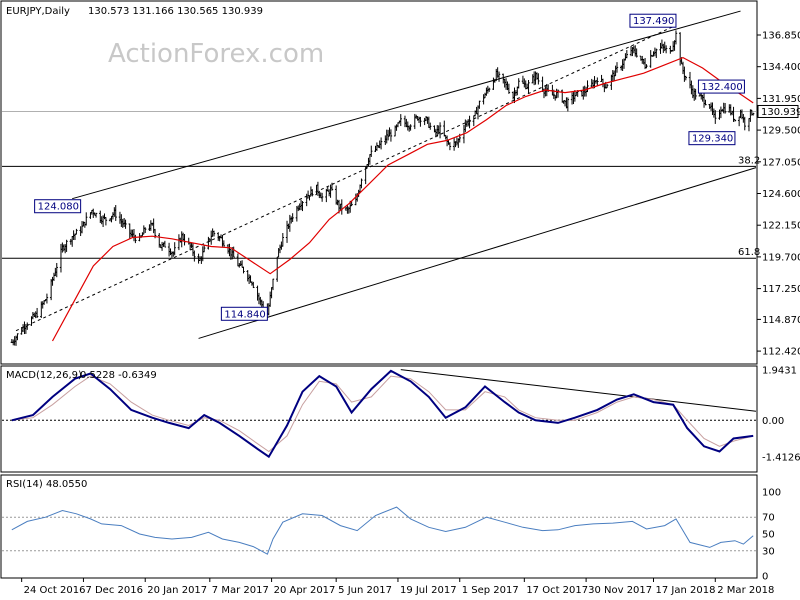 The image size is (800, 600). Describe the element at coordinates (365, 590) in the screenshot. I see `x-tick-label: 5 Jun 2017` at that location.